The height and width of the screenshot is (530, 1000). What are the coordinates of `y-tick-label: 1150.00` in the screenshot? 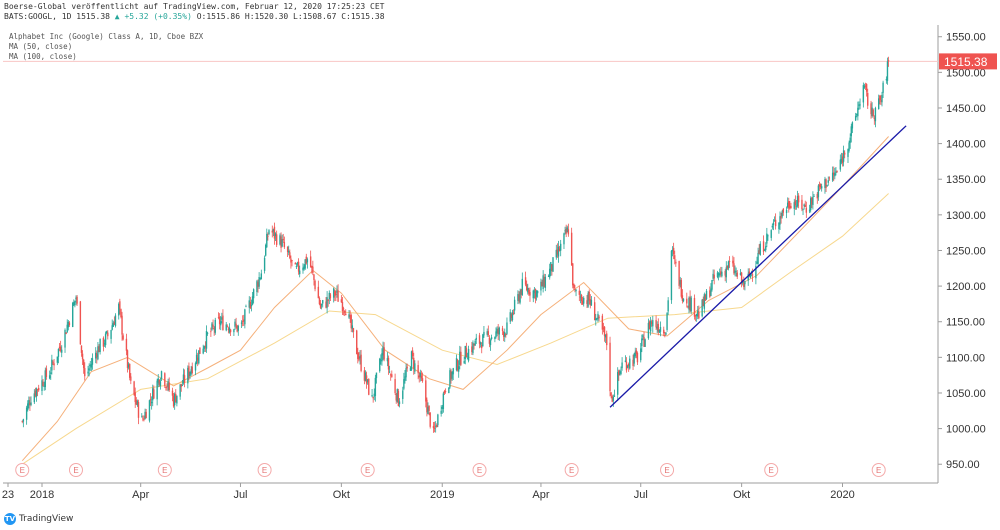 It's located at (965, 323).